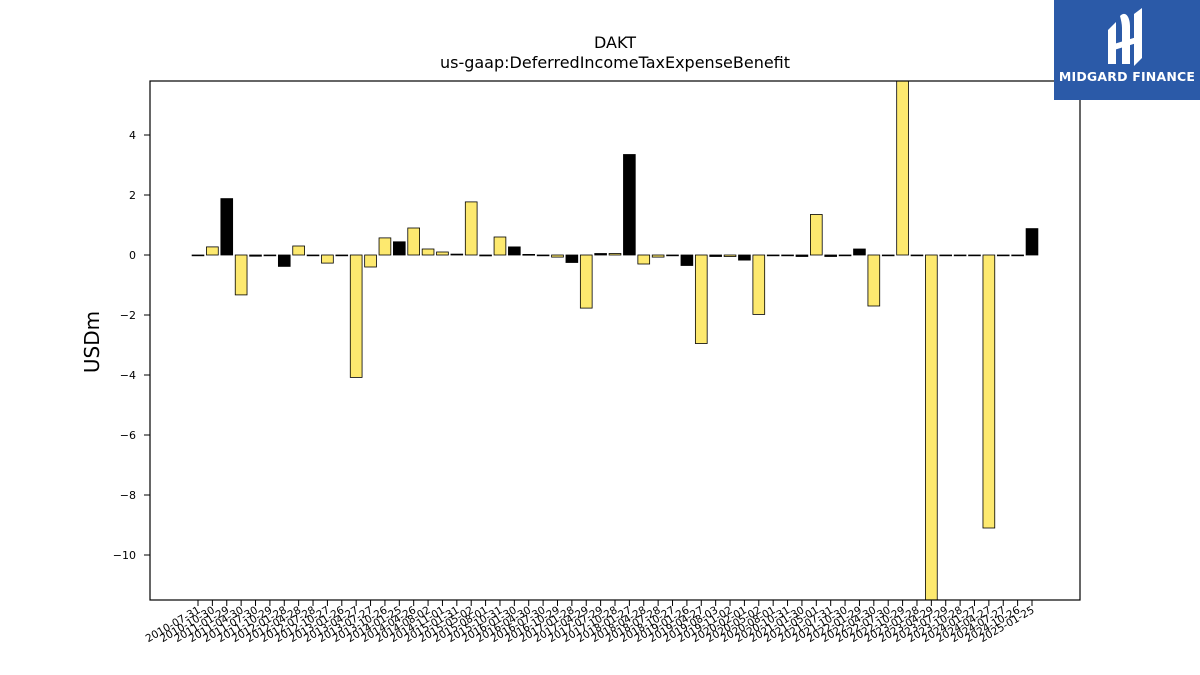 Image resolution: width=1200 pixels, height=675 pixels. Describe the element at coordinates (132, 255) in the screenshot. I see `y-tick-label: 0` at that location.